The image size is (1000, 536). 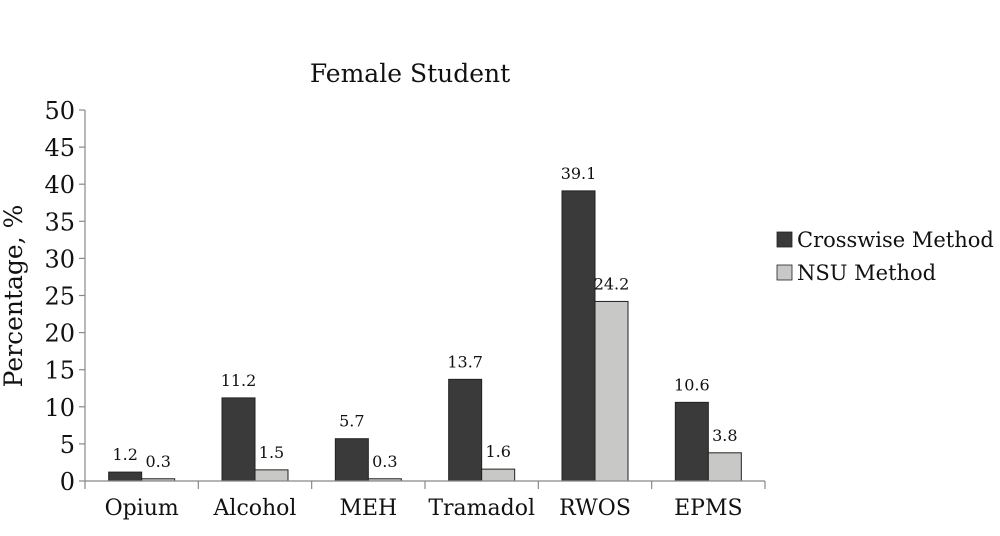 What do you see at coordinates (239, 380) in the screenshot?
I see `data-label-crosswise-method-alcohol: 11.2` at bounding box center [239, 380].